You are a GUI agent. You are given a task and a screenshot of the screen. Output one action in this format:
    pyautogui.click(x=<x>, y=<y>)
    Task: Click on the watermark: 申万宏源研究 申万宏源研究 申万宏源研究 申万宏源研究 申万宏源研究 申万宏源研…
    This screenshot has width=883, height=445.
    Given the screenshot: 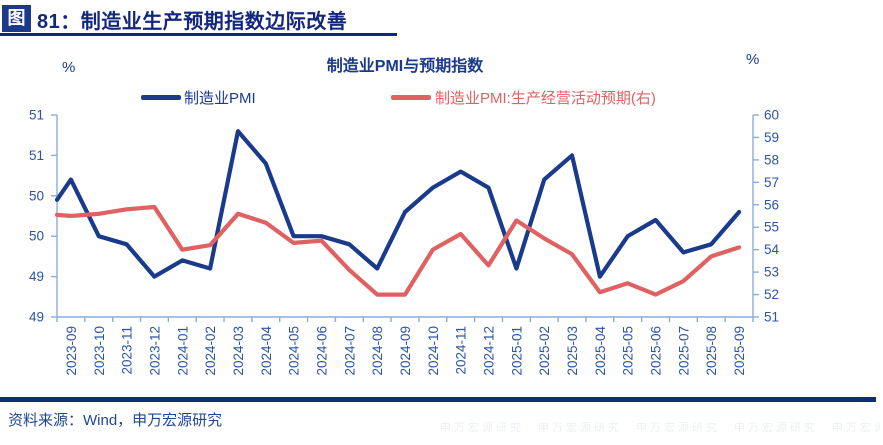 What is the action you would take?
    pyautogui.click(x=660, y=428)
    